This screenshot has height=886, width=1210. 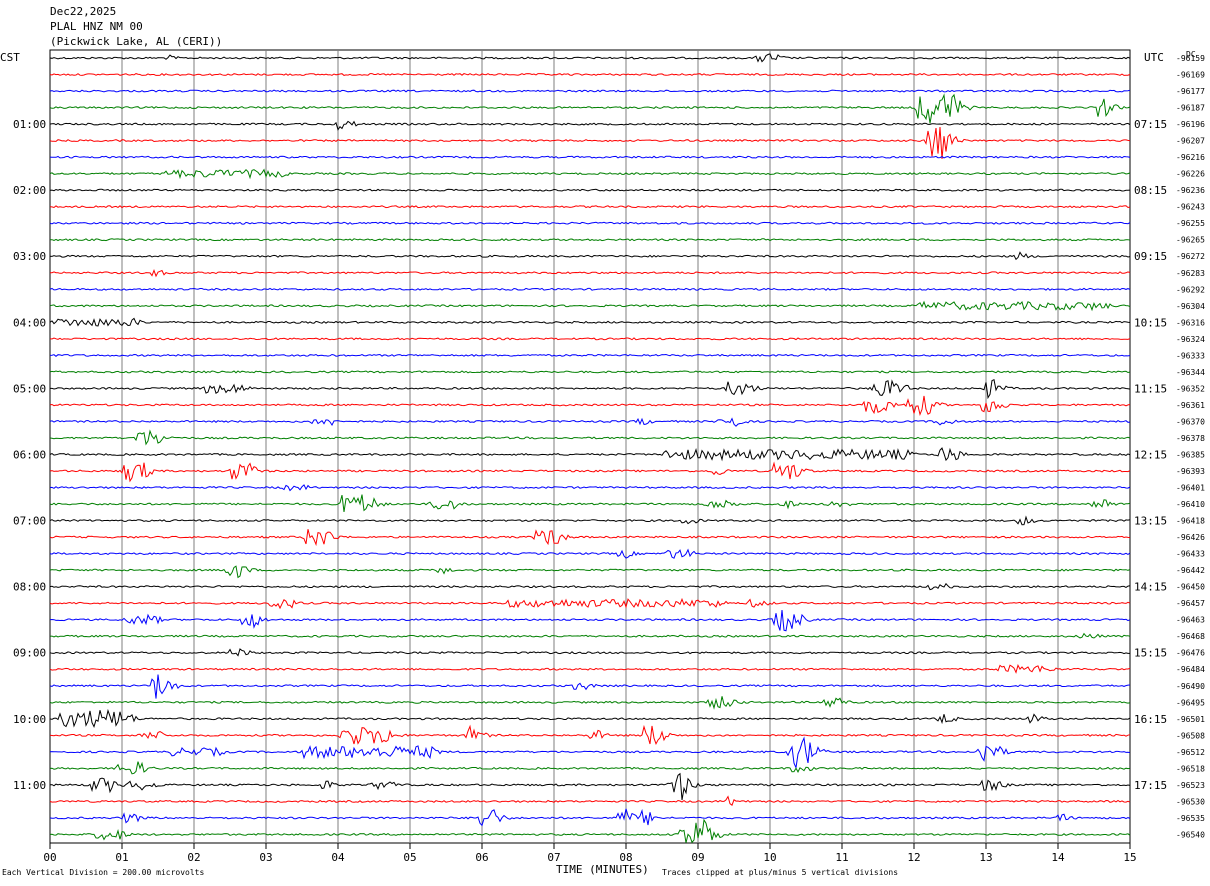 What do you see at coordinates (1190, 388) in the screenshot?
I see `dc-value-20: -96352` at bounding box center [1190, 388].